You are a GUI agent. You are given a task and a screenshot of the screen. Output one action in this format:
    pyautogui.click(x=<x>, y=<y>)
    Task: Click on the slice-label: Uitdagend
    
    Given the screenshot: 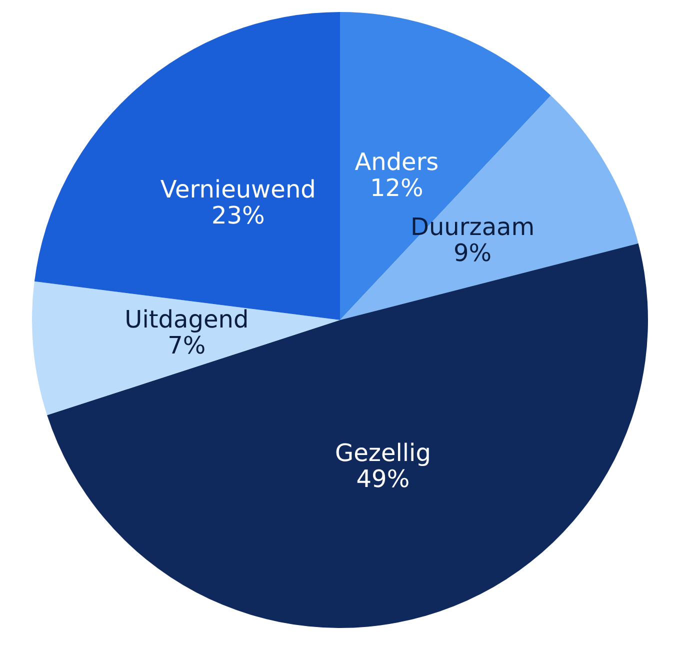 What is the action you would take?
    pyautogui.click(x=186, y=320)
    